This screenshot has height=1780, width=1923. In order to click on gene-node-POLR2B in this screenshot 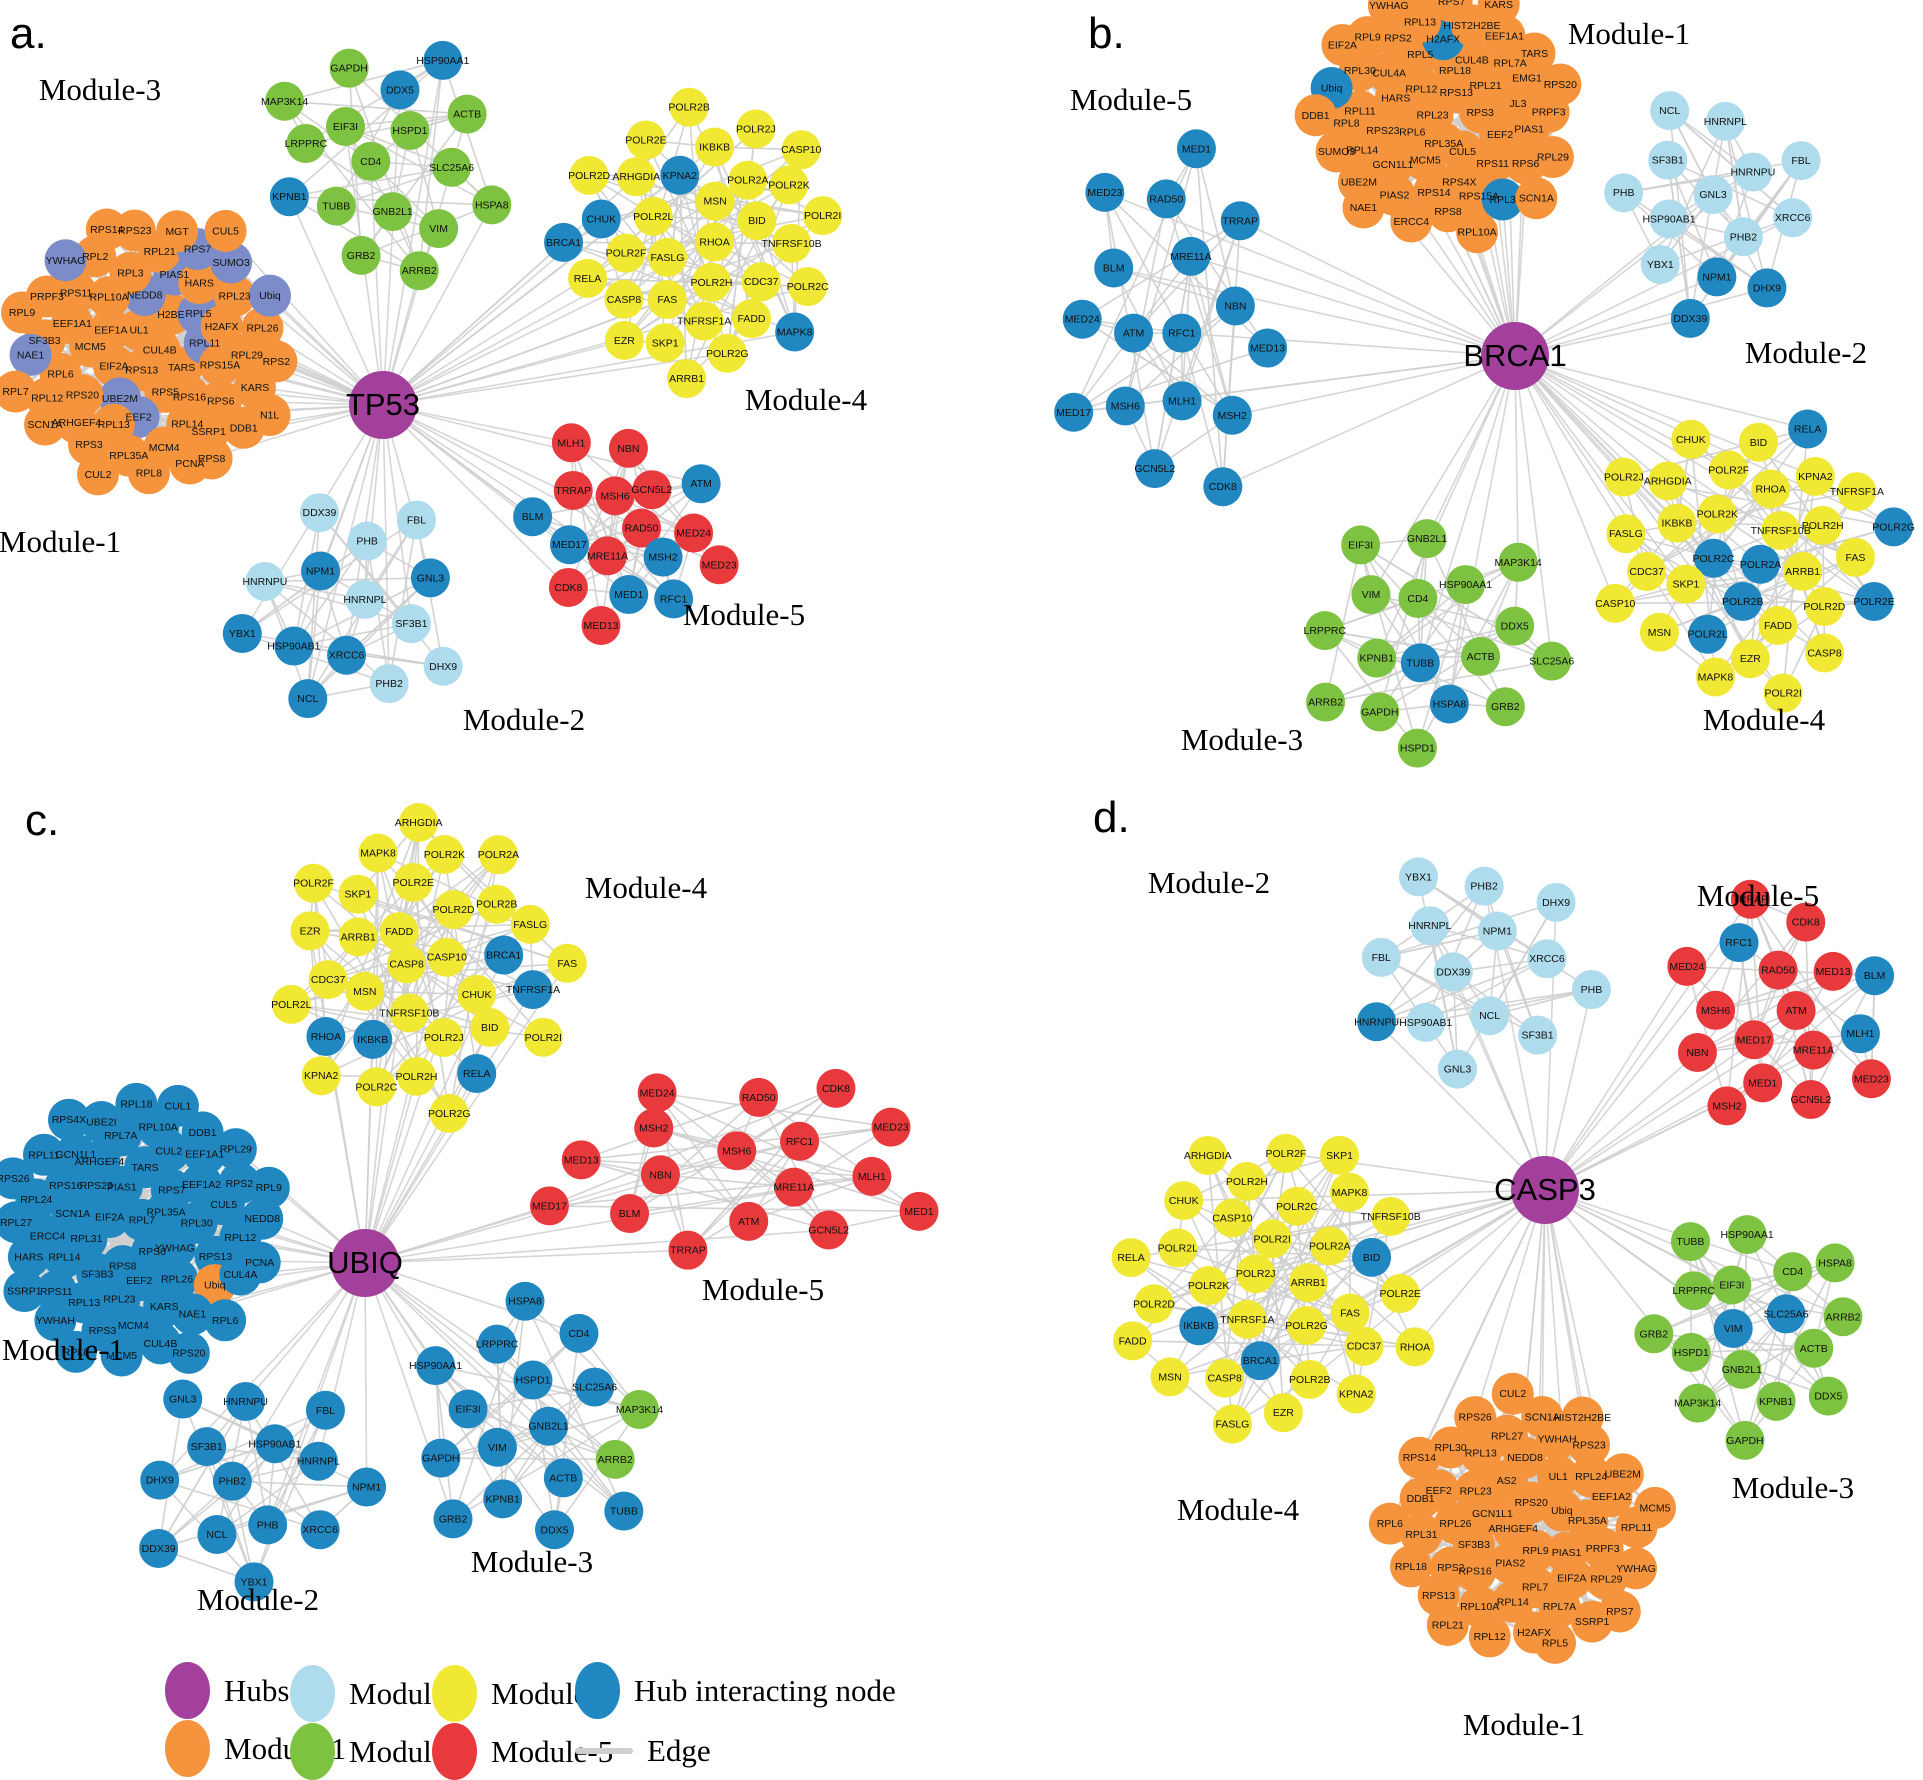, I will do `click(1309, 1379)`.